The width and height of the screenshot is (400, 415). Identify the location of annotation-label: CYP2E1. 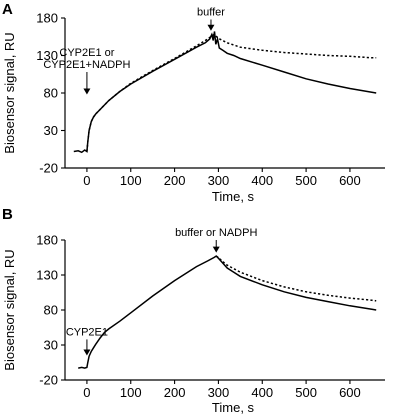
(87, 332).